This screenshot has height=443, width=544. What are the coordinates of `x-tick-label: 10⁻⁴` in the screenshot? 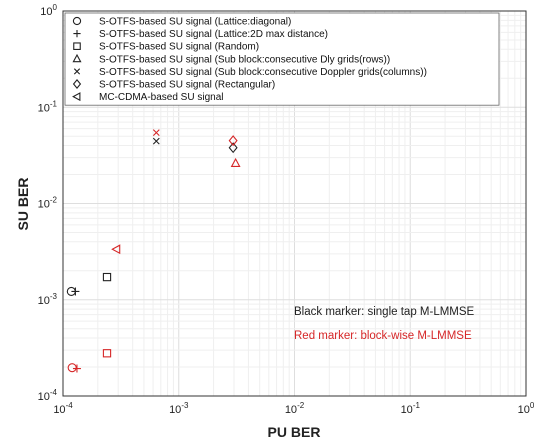 It's located at (63, 408).